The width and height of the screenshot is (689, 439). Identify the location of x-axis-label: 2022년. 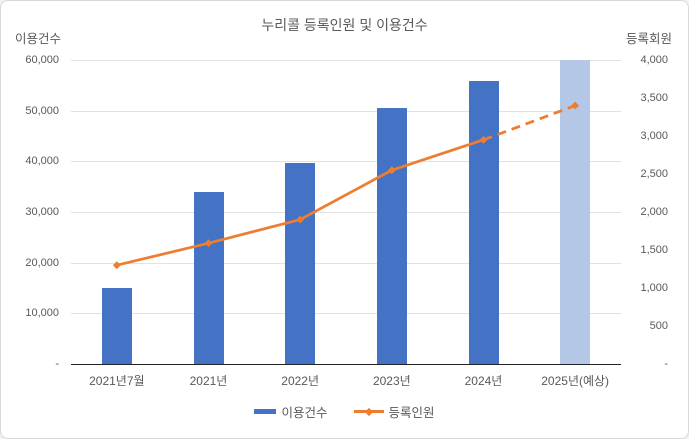
(300, 381).